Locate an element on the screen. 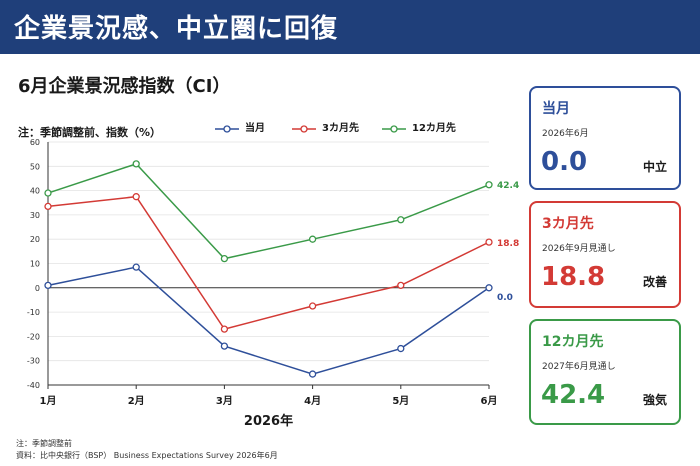 Image resolution: width=700 pixels, height=466 pixels. x-axis-title: 2026年 is located at coordinates (268, 421).